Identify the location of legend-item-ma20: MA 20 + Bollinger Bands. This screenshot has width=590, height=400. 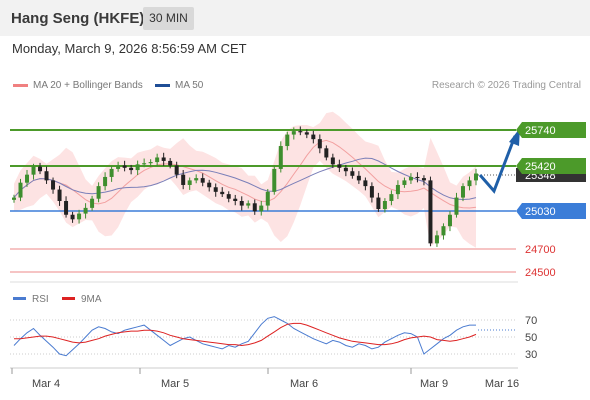
(78, 85).